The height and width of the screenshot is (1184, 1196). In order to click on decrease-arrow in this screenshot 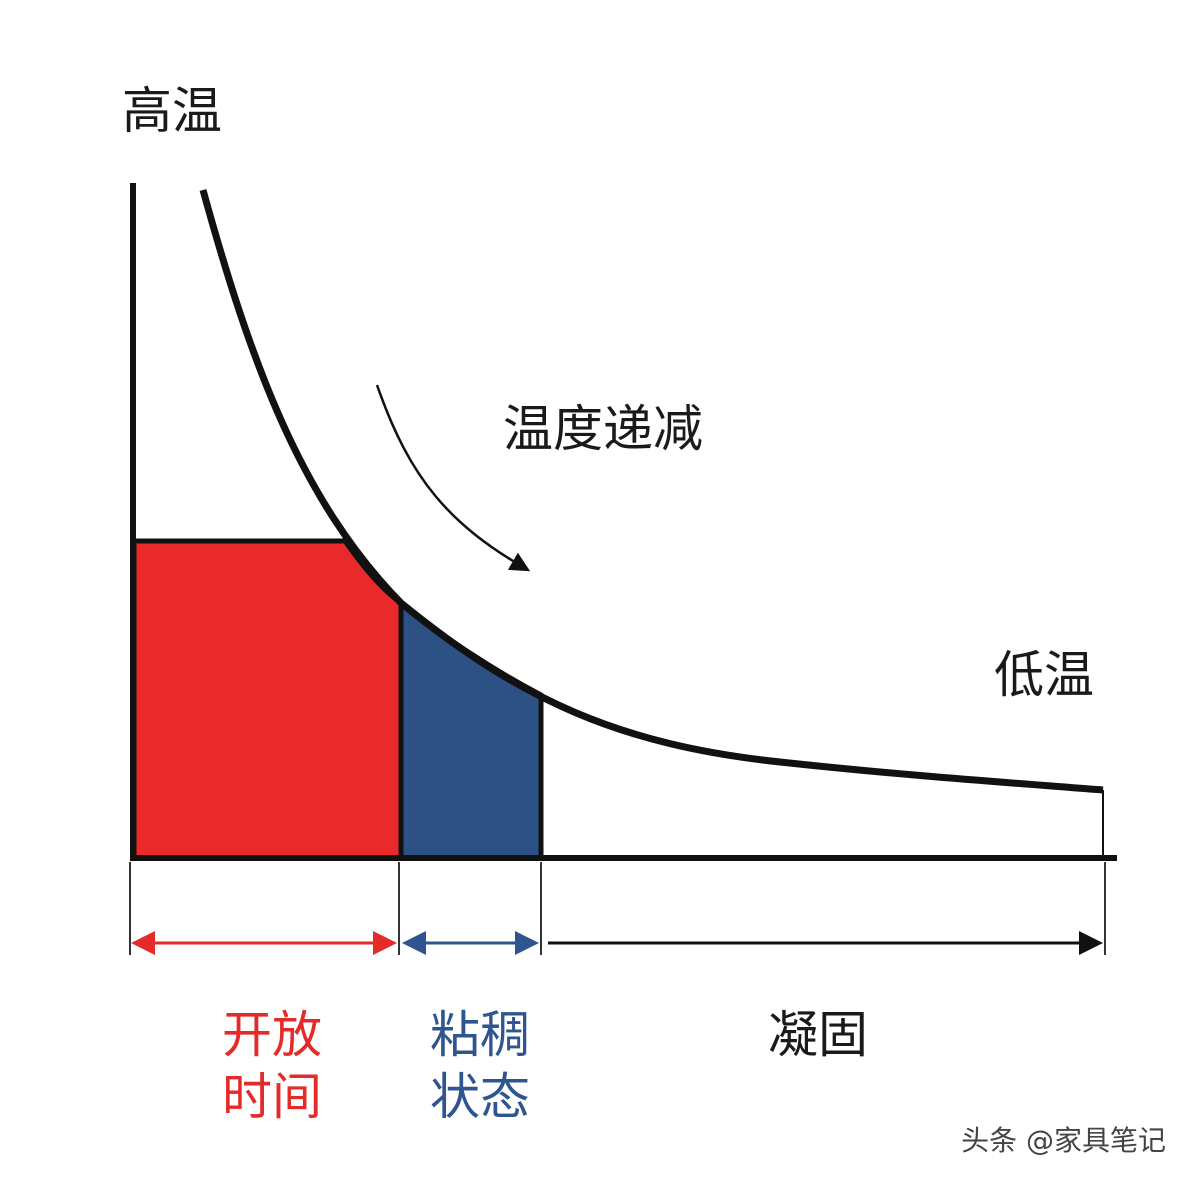, I will do `click(453, 478)`.